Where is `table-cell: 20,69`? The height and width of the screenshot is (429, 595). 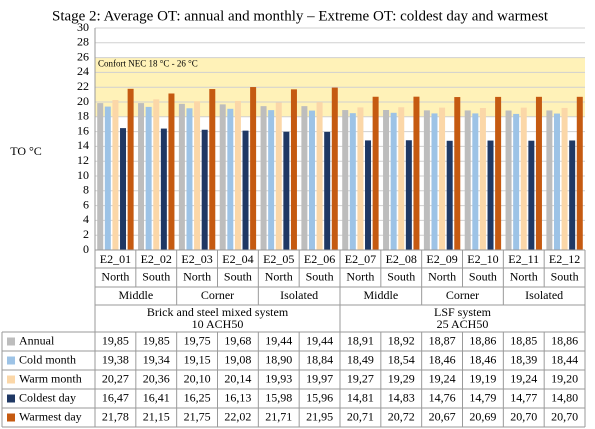 table-cell: 20,69 is located at coordinates (482, 416).